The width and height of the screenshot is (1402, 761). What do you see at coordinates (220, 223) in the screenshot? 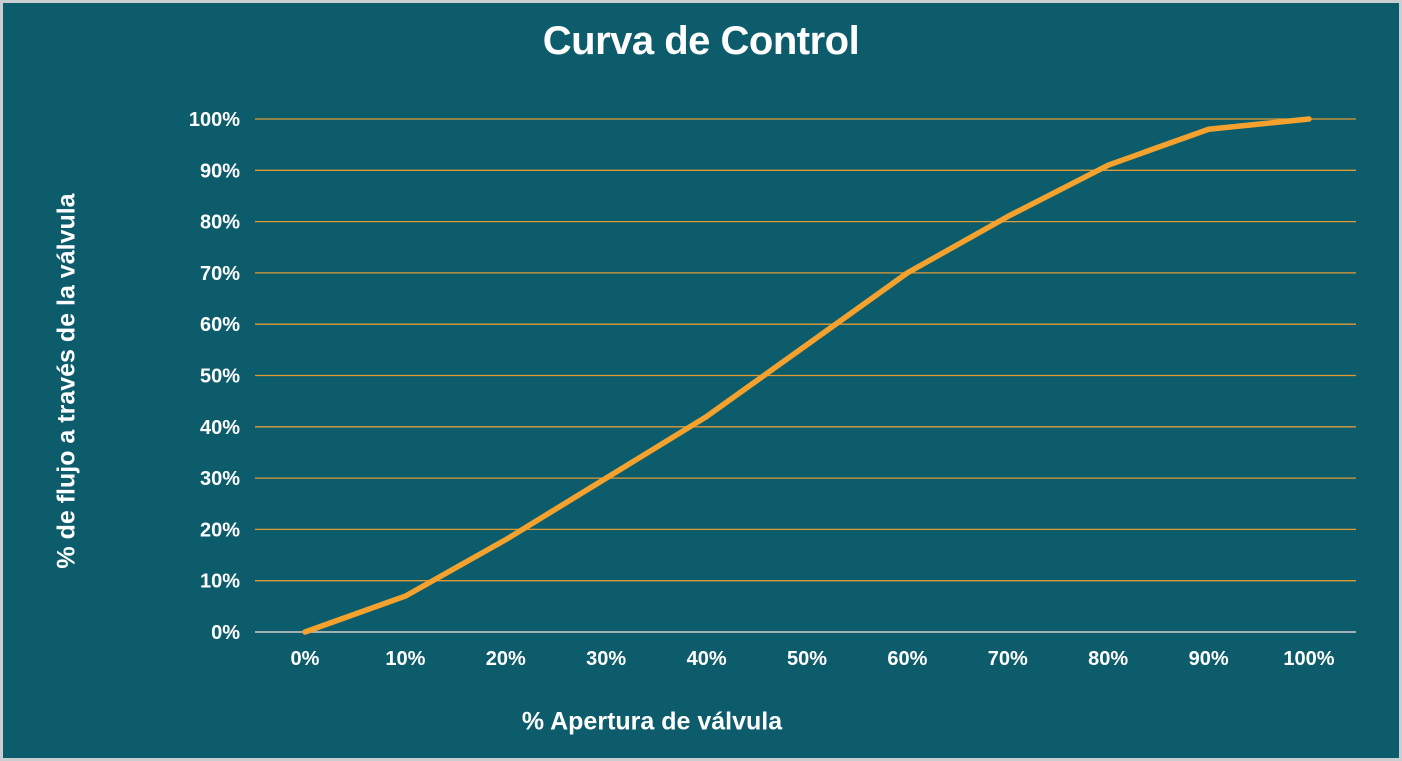
I see `y-tick-label: 80%` at bounding box center [220, 223].